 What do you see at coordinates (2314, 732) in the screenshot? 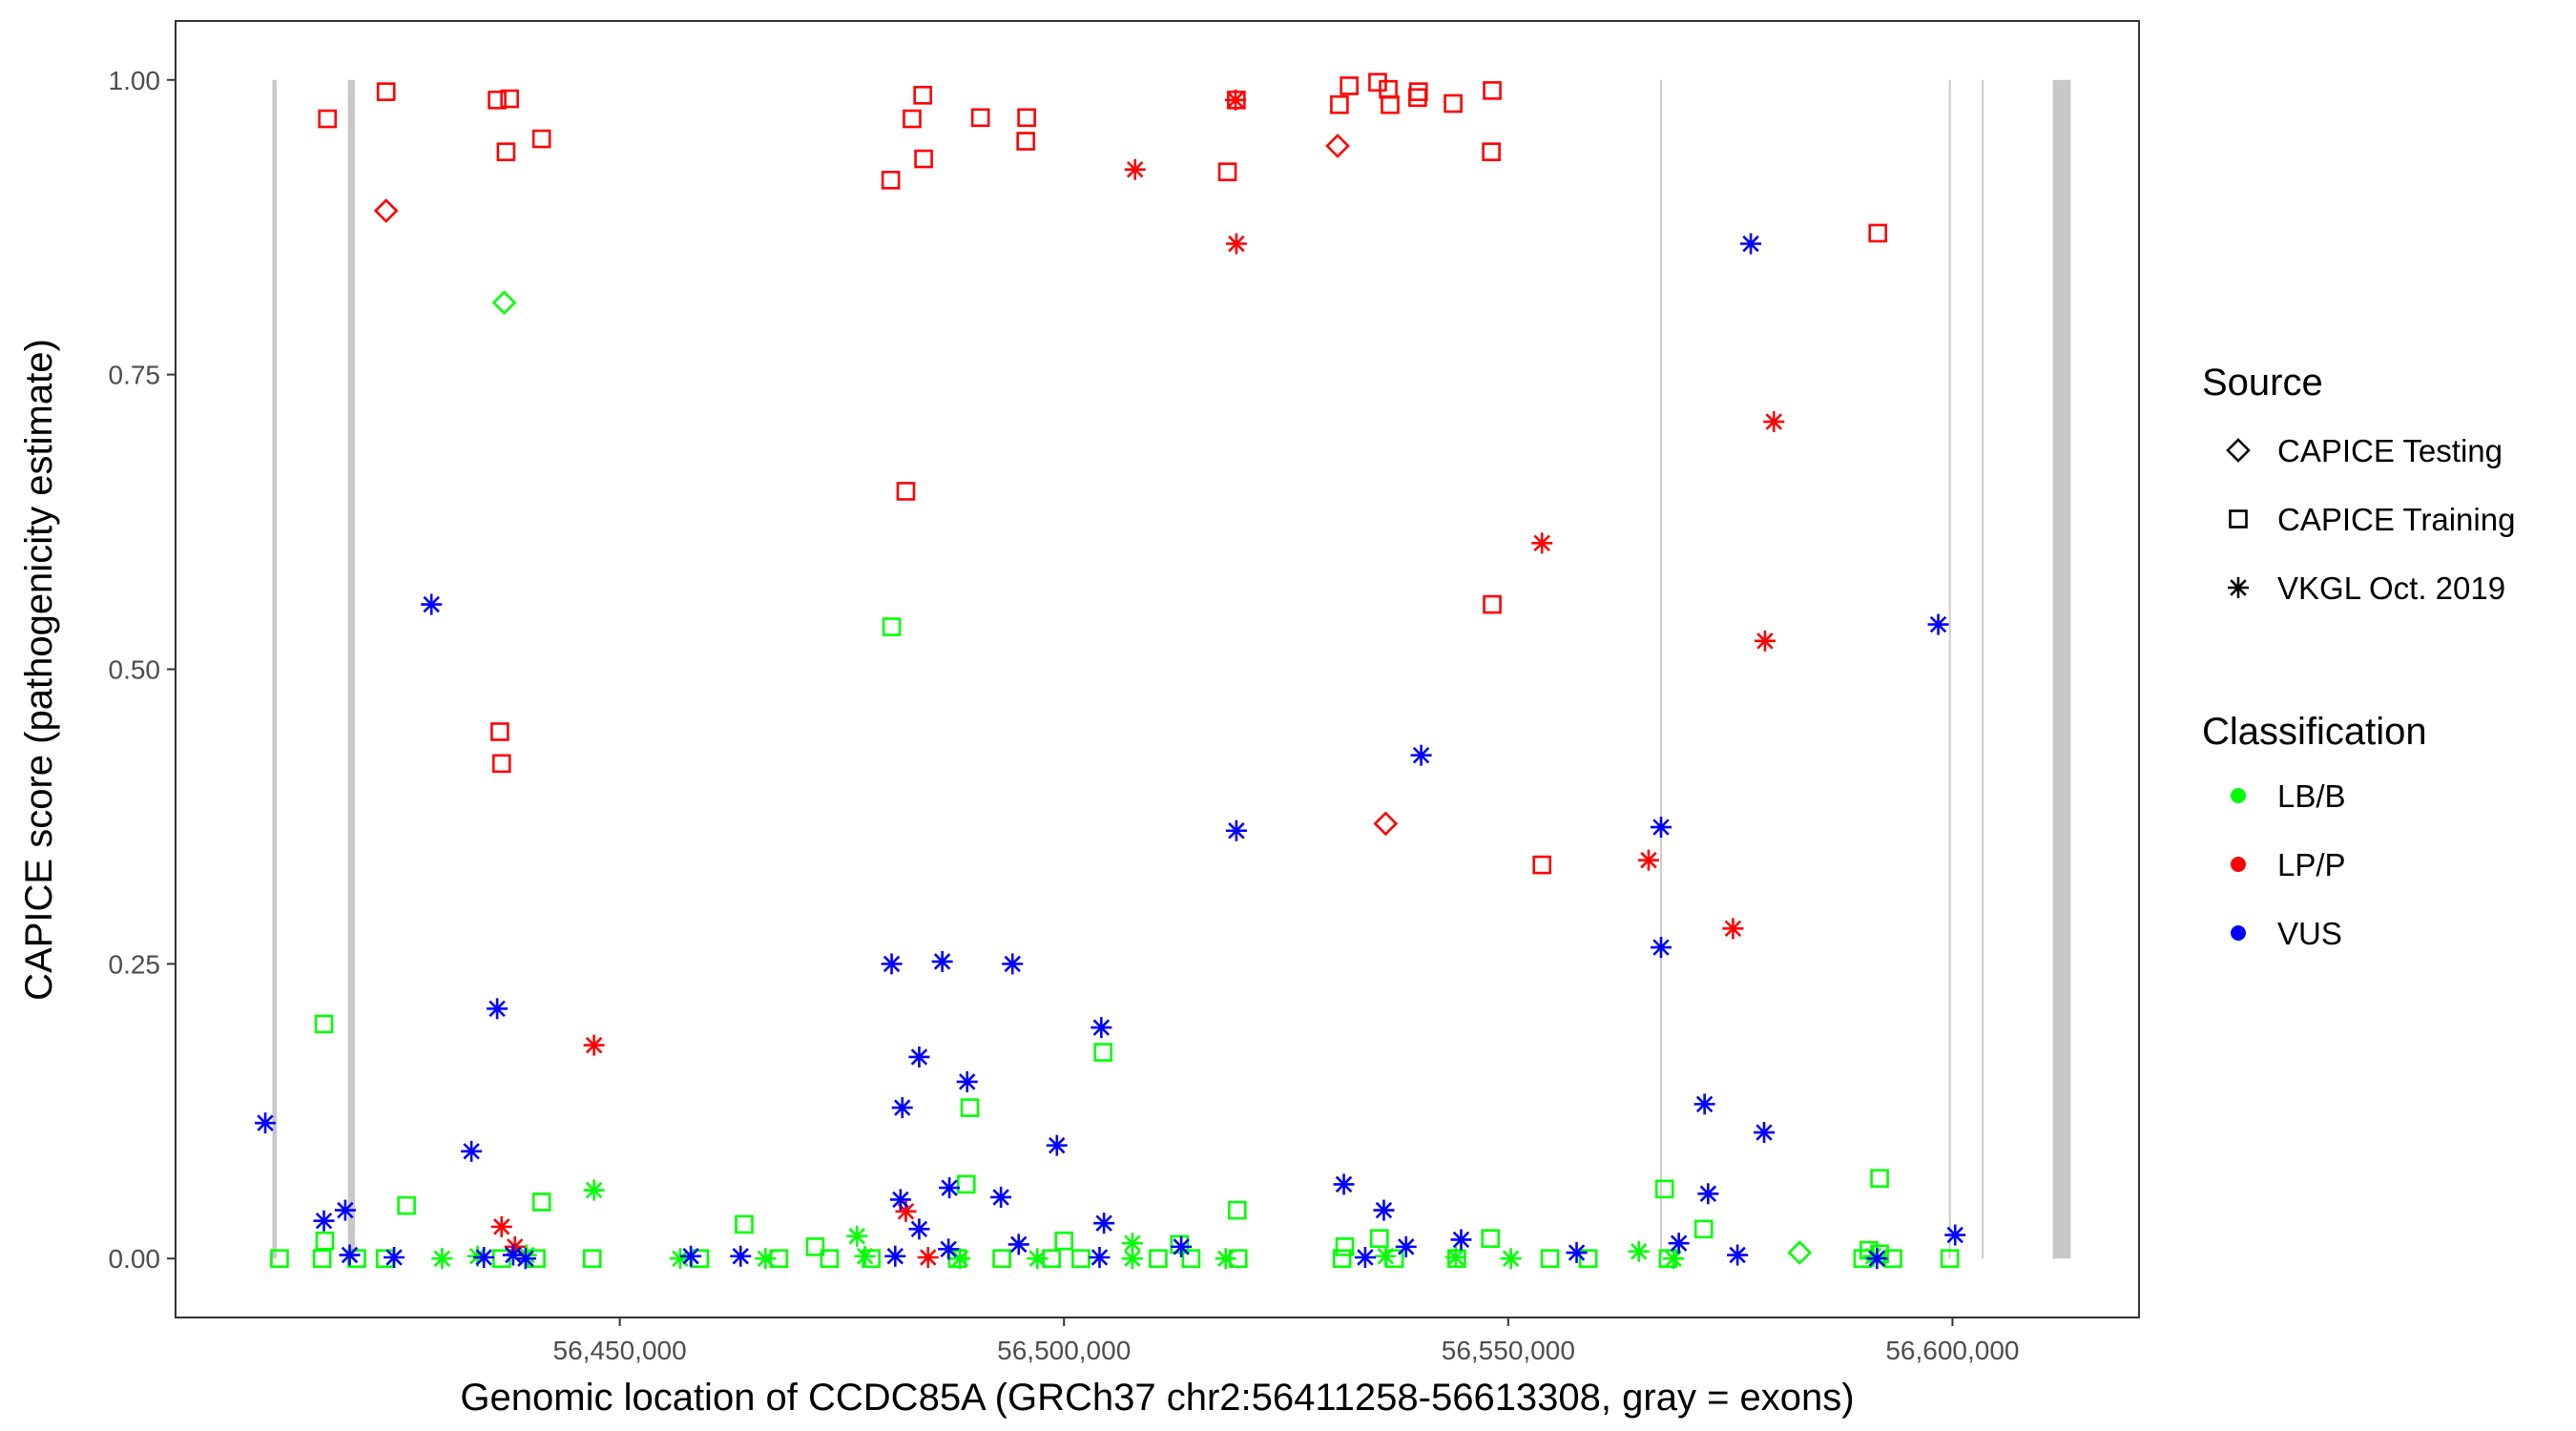
I see `legend-classification-title: Classification` at bounding box center [2314, 732].